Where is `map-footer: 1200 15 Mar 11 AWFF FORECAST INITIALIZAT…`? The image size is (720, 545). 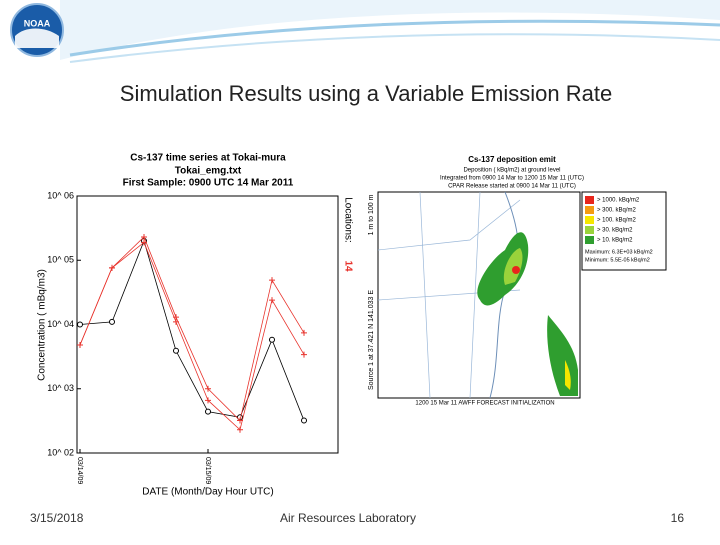 map-footer: 1200 15 Mar 11 AWFF FORECAST INITIALIZAT… is located at coordinates (484, 404).